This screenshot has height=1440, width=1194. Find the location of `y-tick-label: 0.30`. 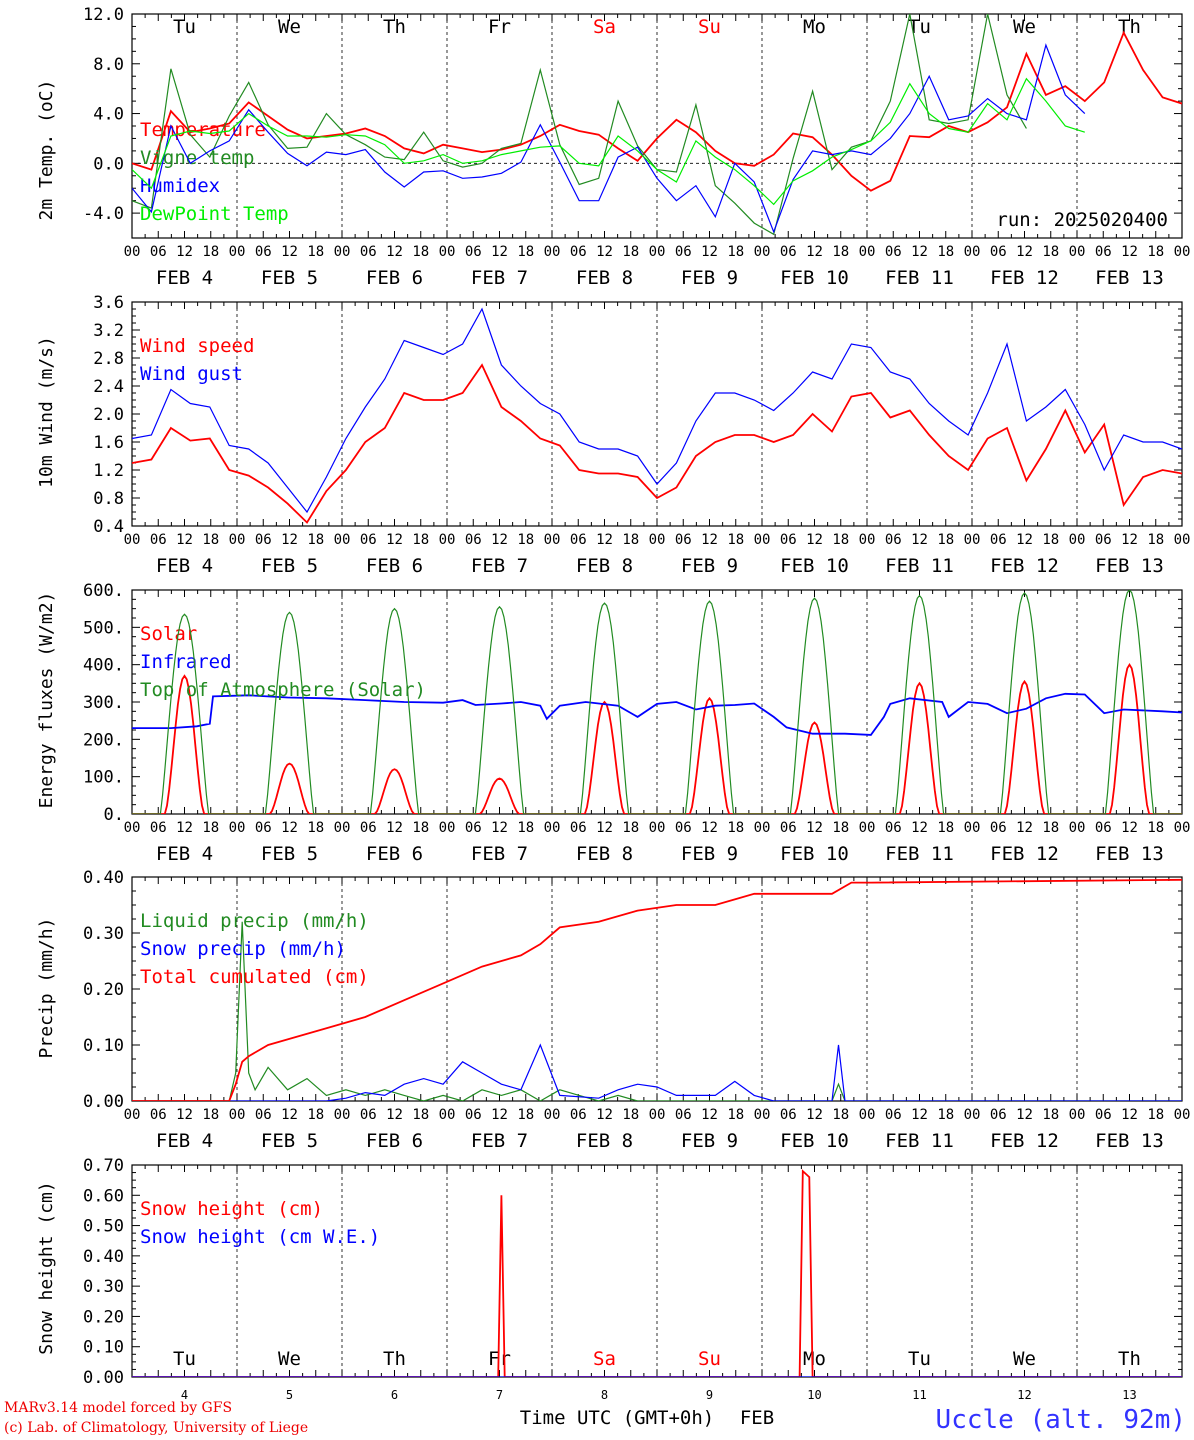

y-tick-label: 0.30 is located at coordinates (103, 934).